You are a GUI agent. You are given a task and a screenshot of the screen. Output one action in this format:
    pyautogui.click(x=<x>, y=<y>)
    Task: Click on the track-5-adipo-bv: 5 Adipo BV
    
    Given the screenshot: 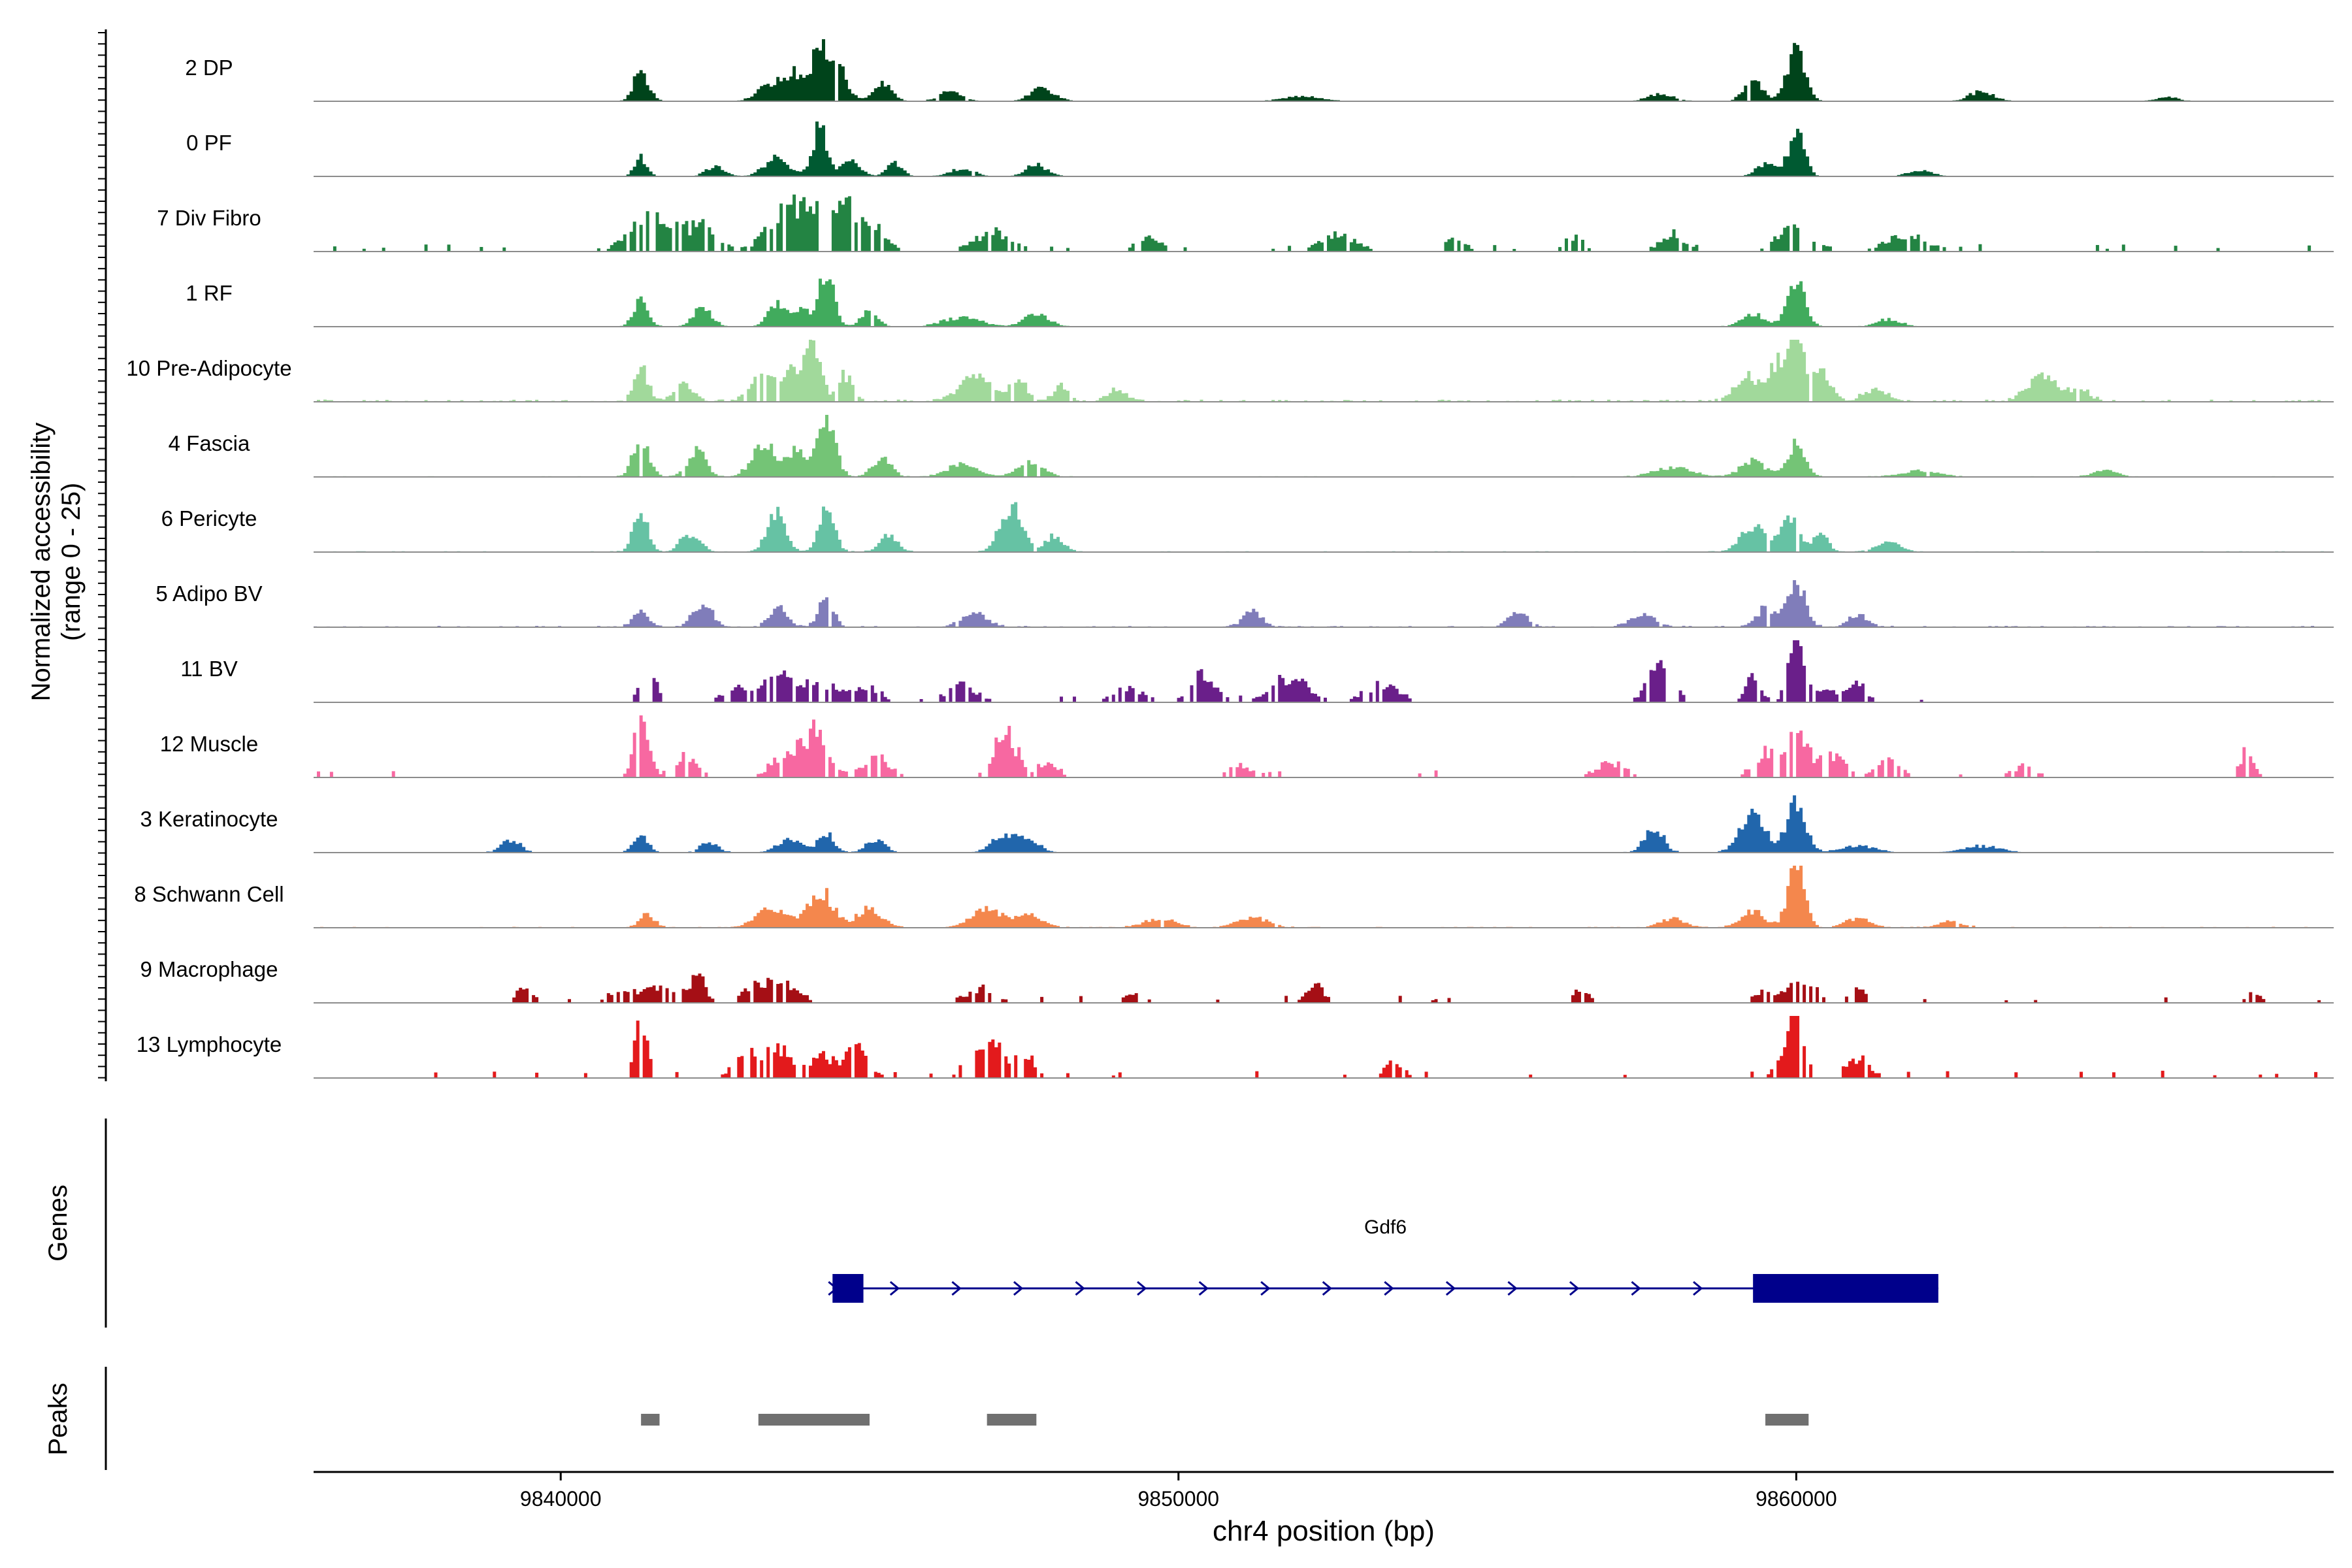 What is the action you would take?
    pyautogui.click(x=1244, y=604)
    